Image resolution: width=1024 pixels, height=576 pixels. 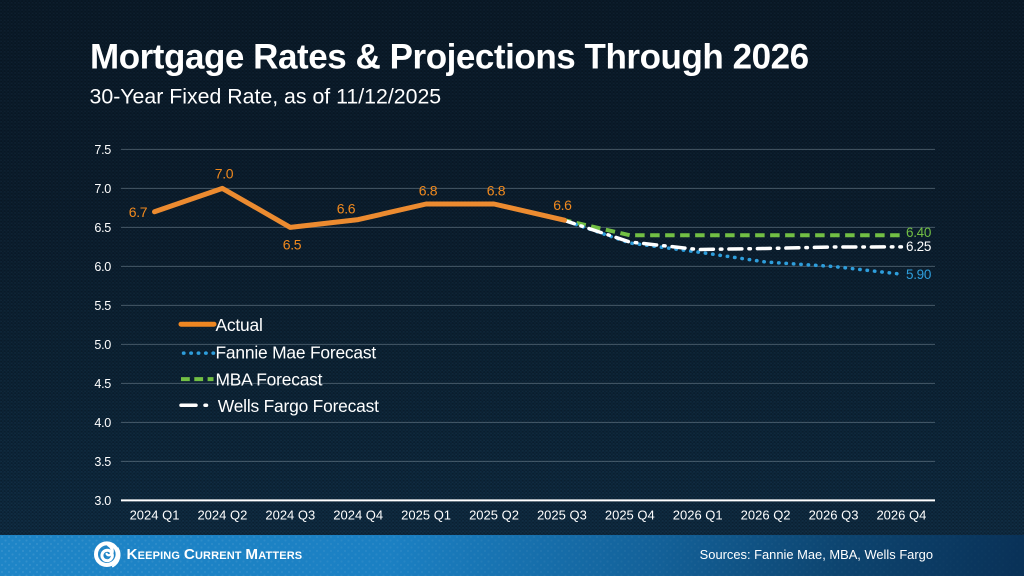 What do you see at coordinates (138, 212) in the screenshot?
I see `svg-text: 6.7` at bounding box center [138, 212].